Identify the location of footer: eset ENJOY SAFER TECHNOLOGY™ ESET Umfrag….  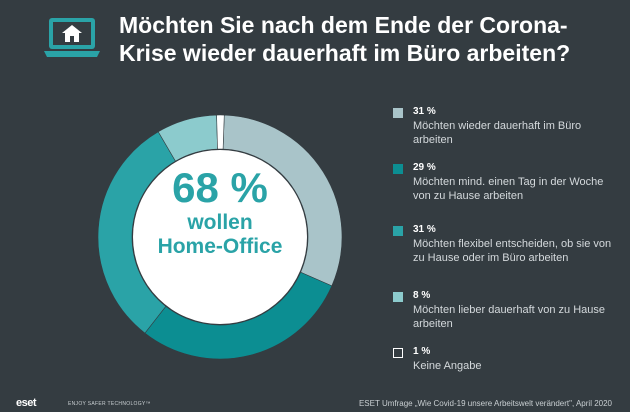
(315, 404).